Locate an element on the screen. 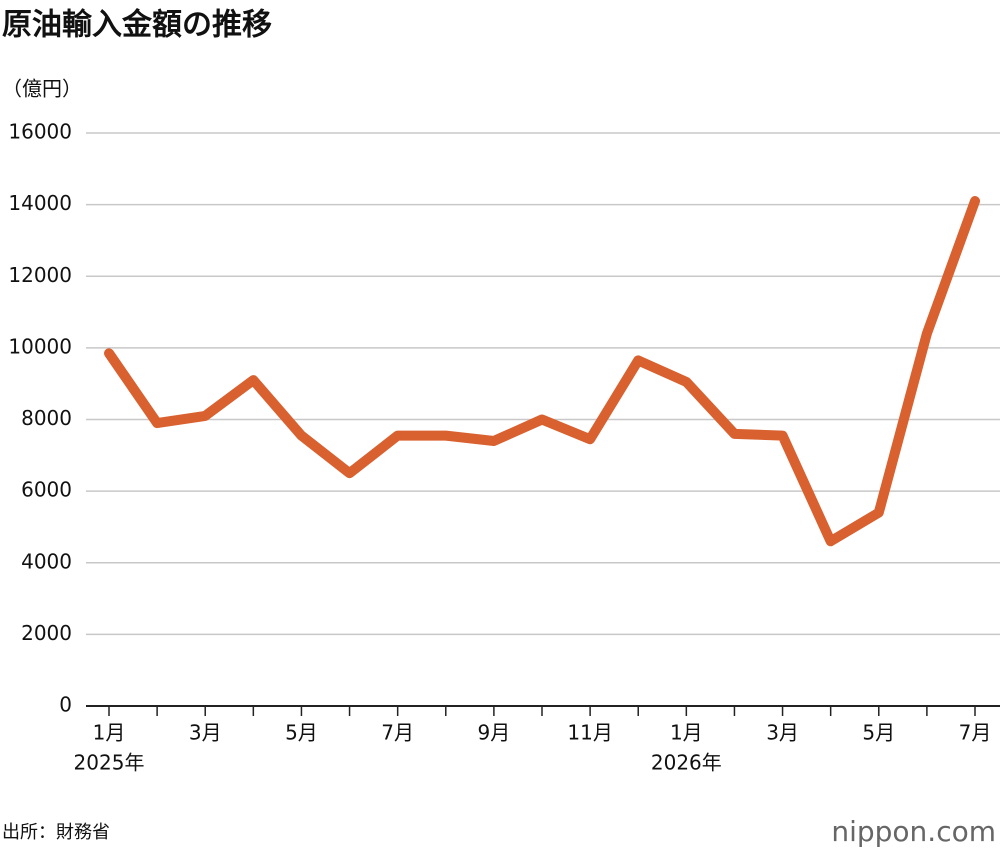 The height and width of the screenshot is (860, 1000). y-tick-label: 16000 is located at coordinates (40, 132).